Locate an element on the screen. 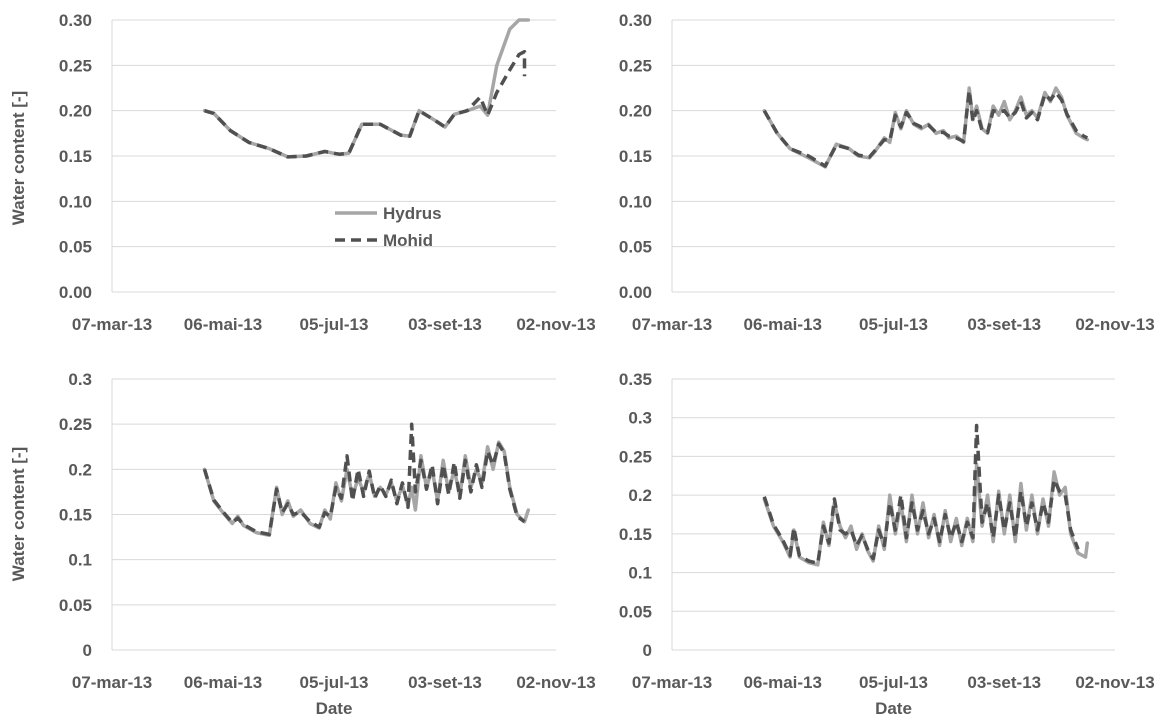  legend-label: Mohid is located at coordinates (408, 240).